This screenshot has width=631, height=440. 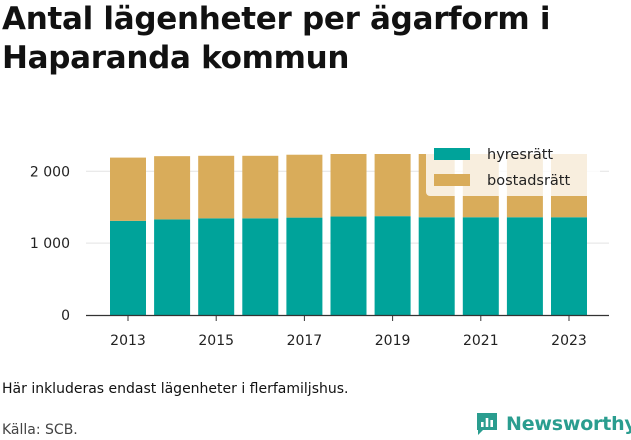 I want to click on newsworthy-logo: Newsworthy, so click(x=553, y=424).